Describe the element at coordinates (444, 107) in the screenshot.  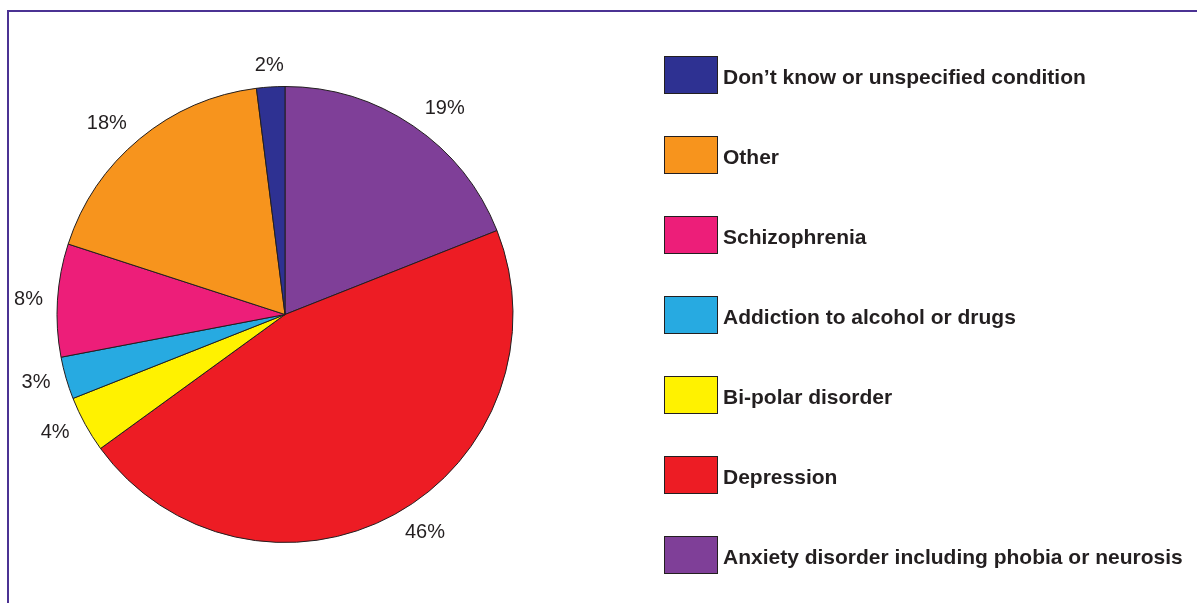
I see `data-label: 19%` at that location.